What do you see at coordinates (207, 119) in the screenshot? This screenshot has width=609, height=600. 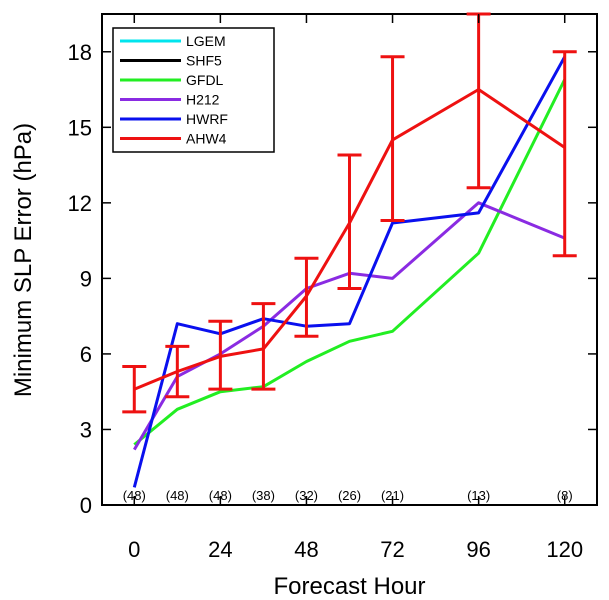 I see `legend-label: HWRF` at bounding box center [207, 119].